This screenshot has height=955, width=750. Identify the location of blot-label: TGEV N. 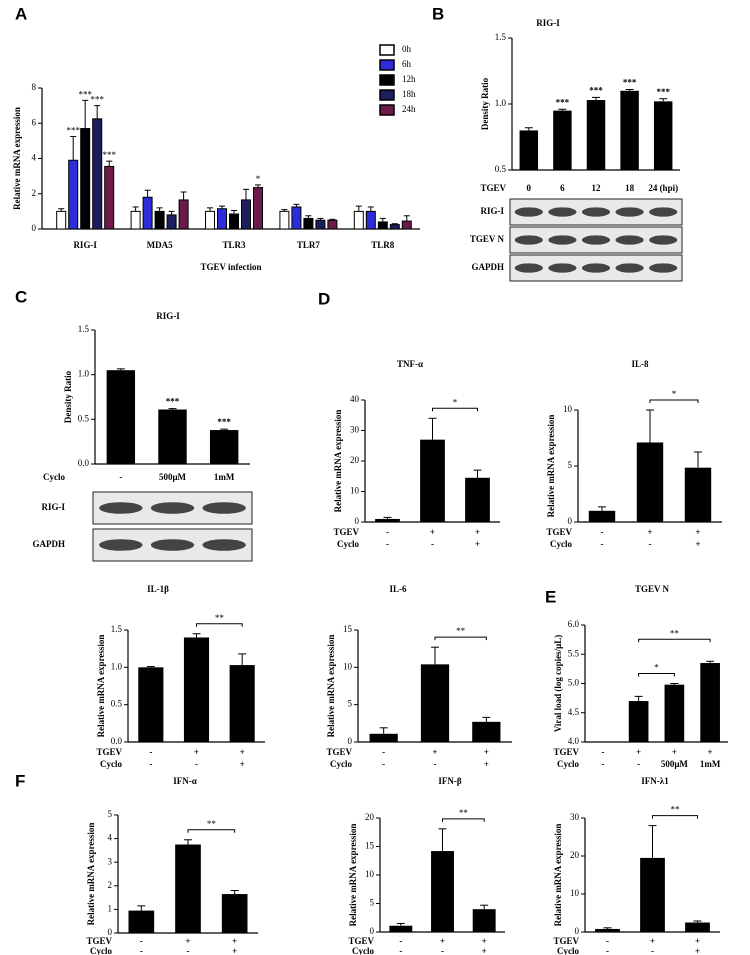
(487, 239).